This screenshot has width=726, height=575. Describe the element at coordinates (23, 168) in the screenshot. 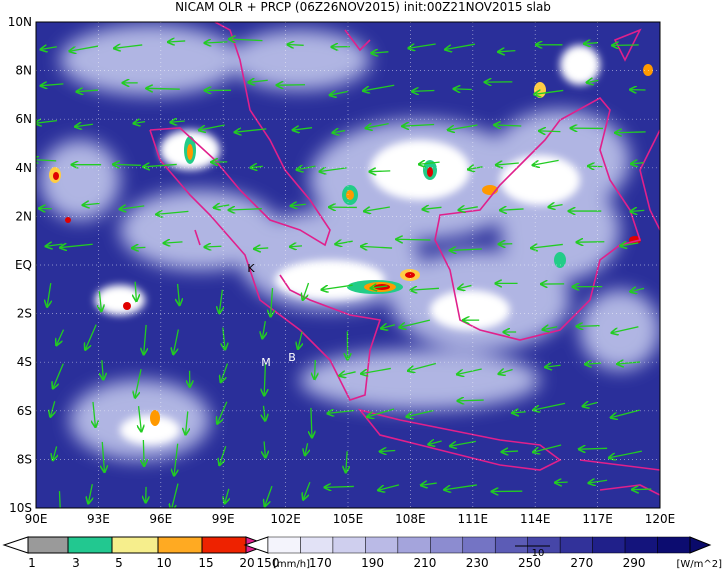

I see `latitude-label: 4N` at that location.